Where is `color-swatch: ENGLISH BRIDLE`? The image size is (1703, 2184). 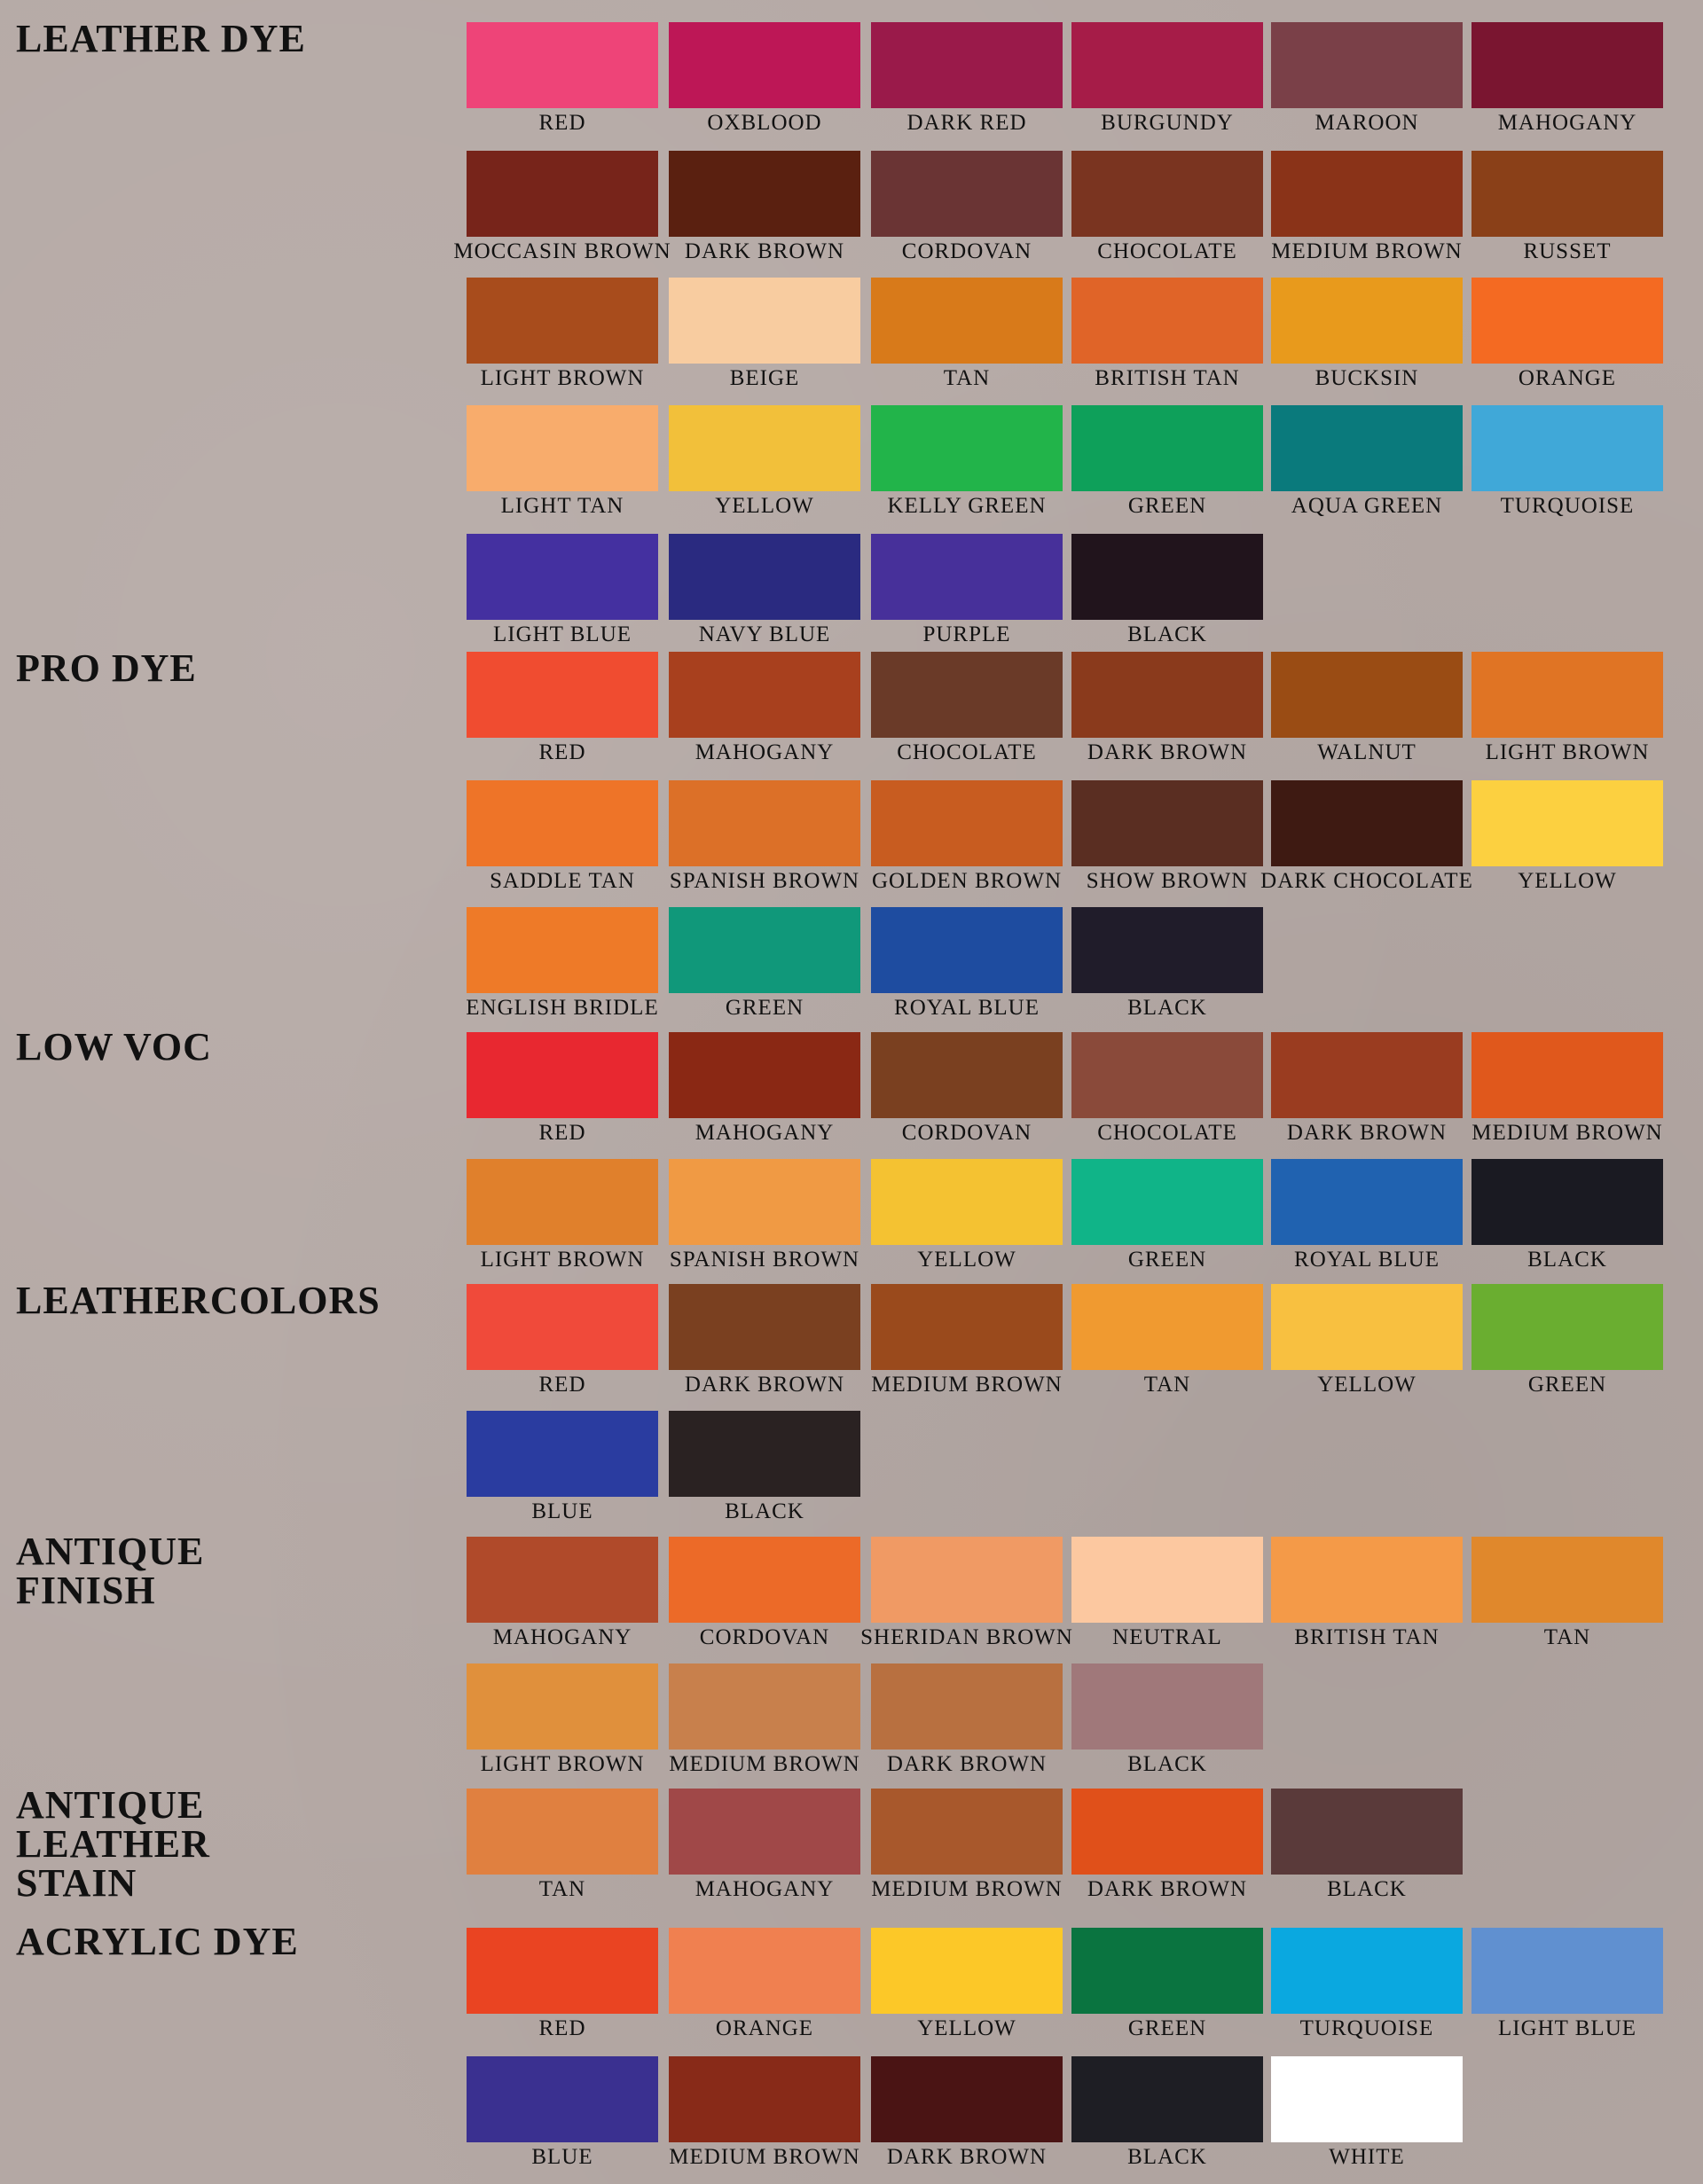
color-swatch: ENGLISH BRIDLE is located at coordinates (562, 963).